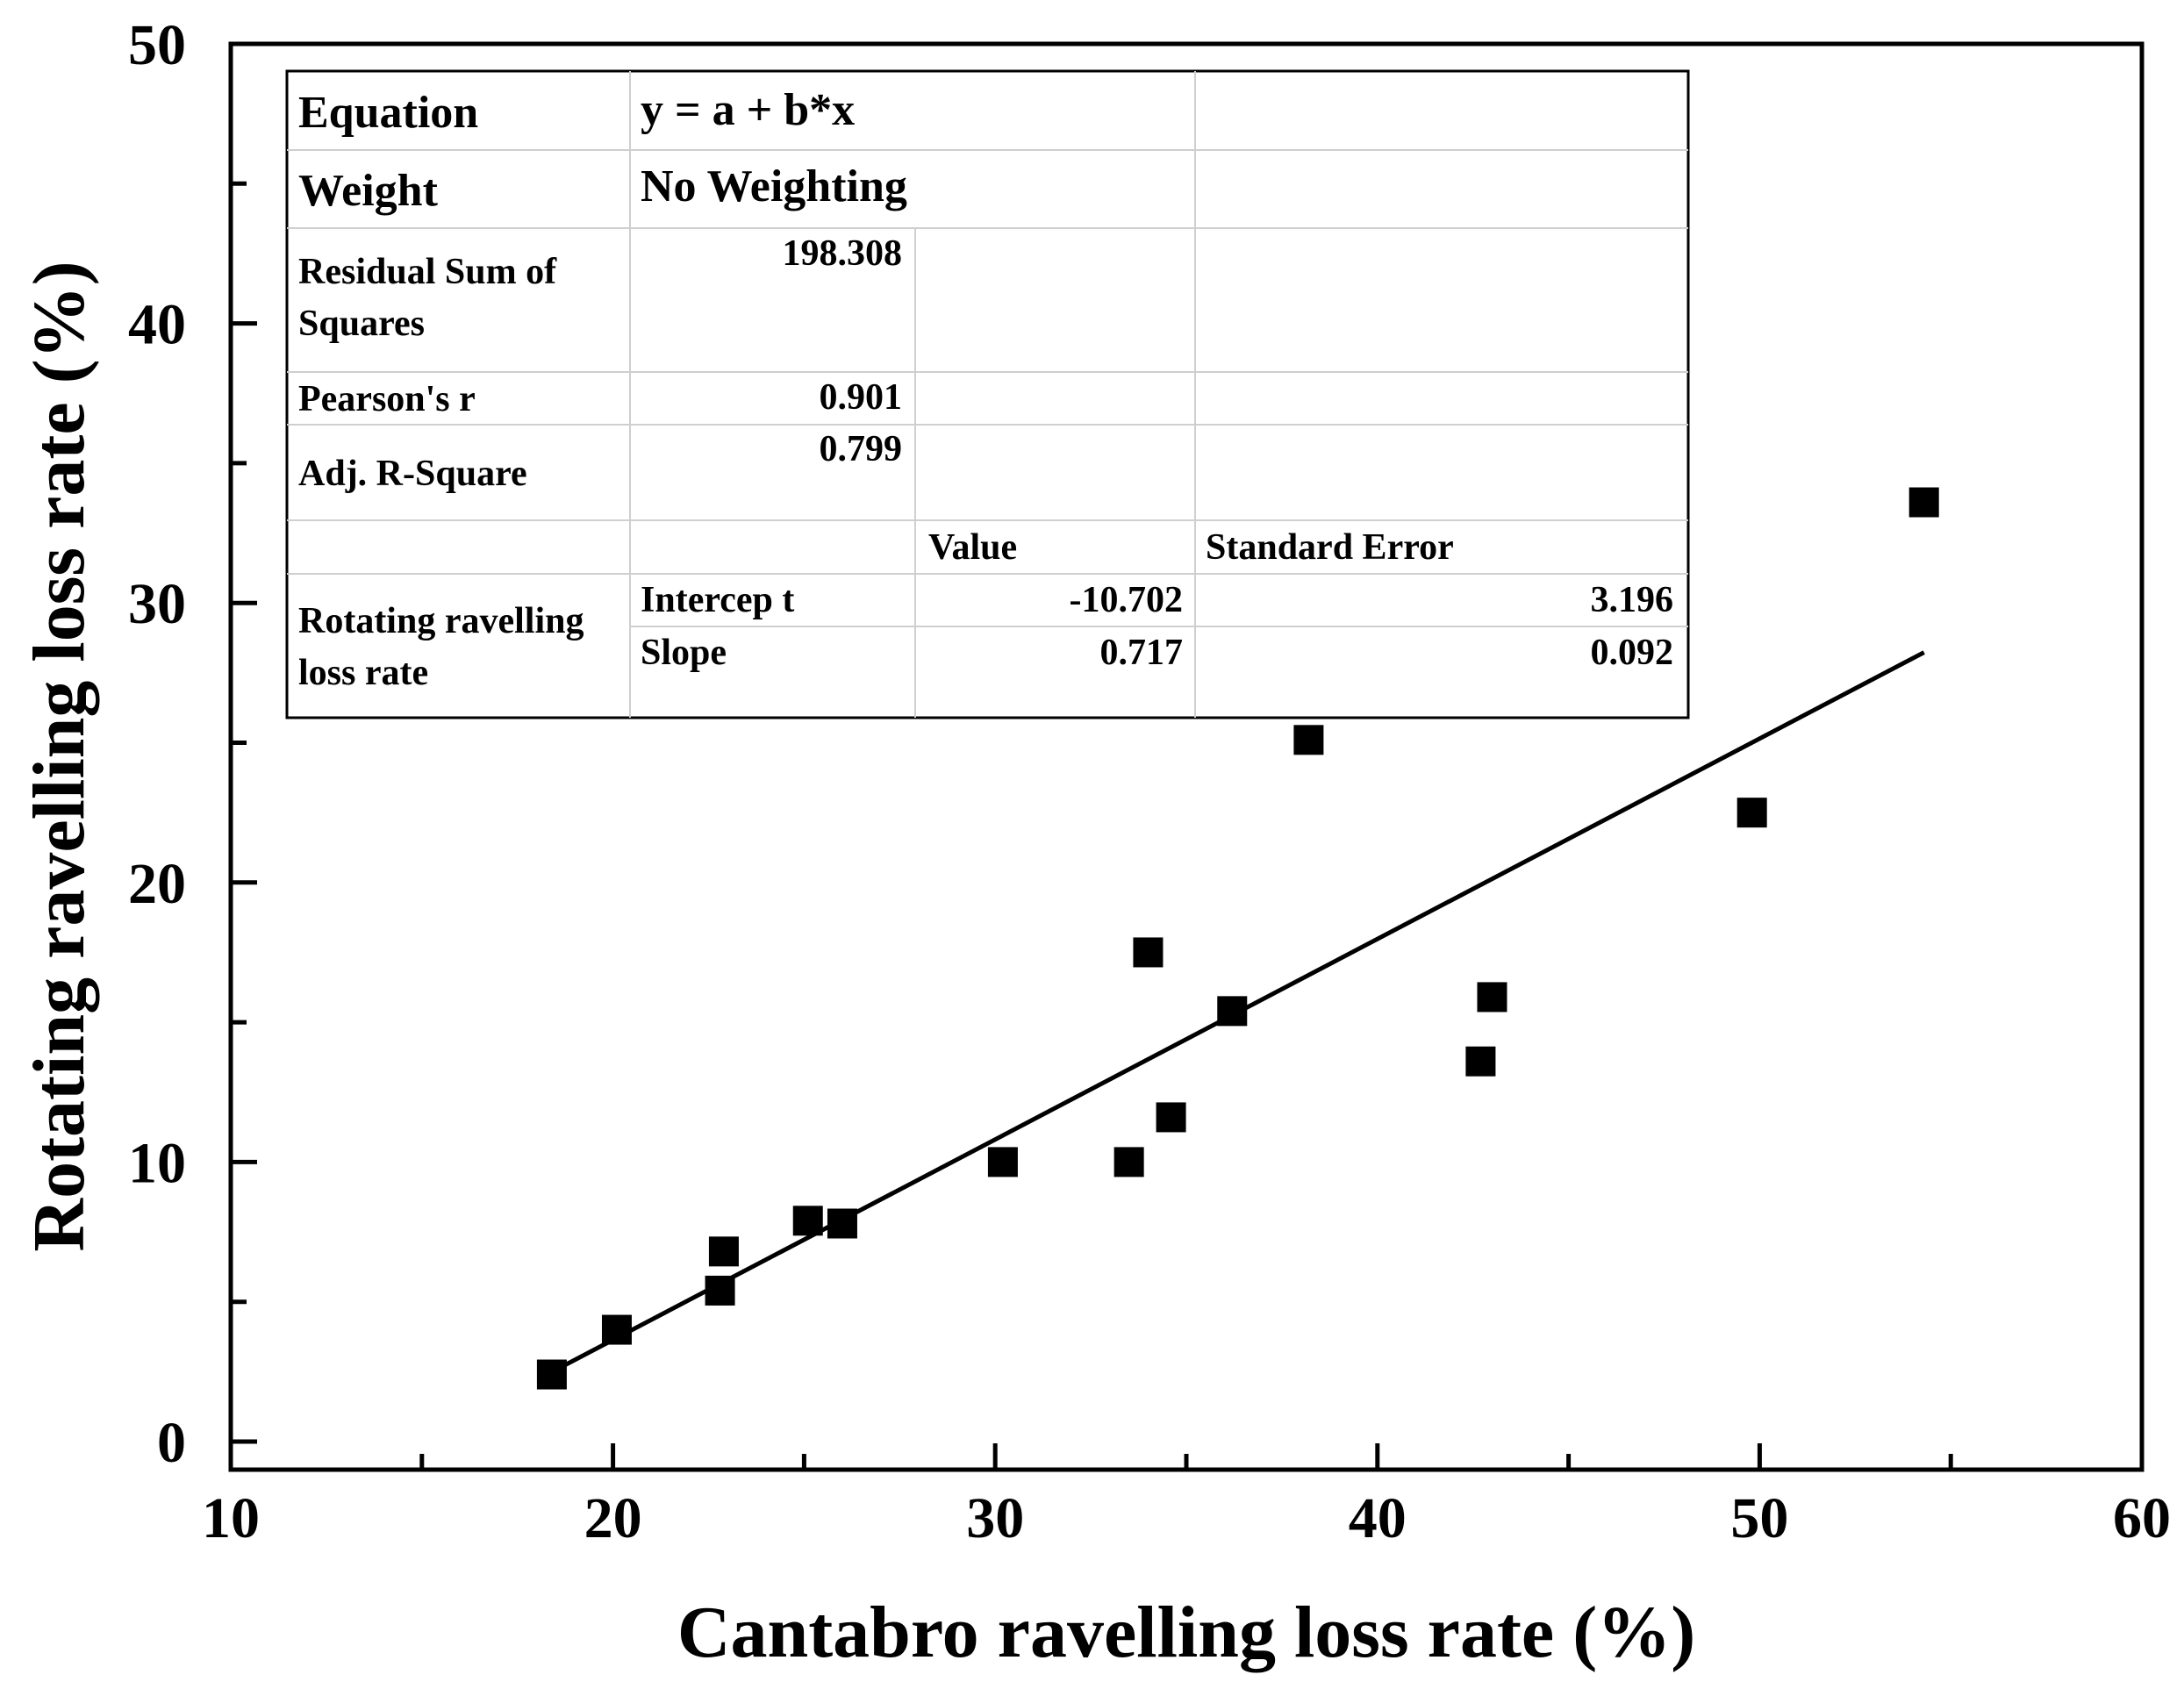  What do you see at coordinates (231, 1518) in the screenshot?
I see `x-tick-label: 10` at bounding box center [231, 1518].